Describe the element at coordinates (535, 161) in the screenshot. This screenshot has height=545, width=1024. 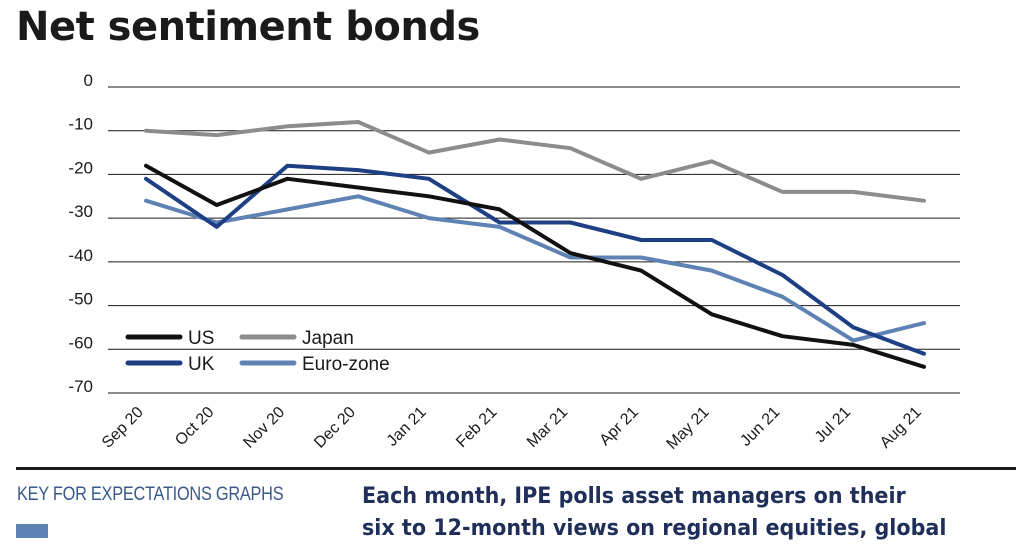
I see `series-line-japan` at that location.